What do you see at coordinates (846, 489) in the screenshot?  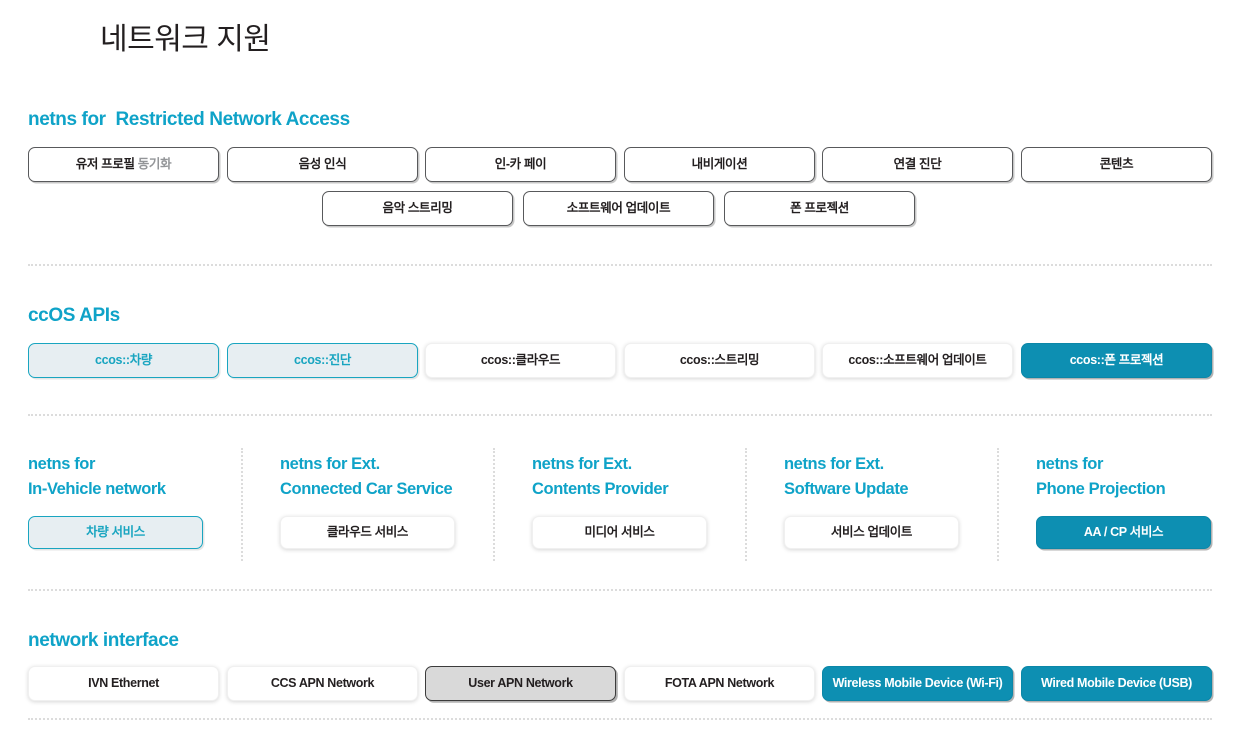 I see `netns-column-title-line2: Software Update` at bounding box center [846, 489].